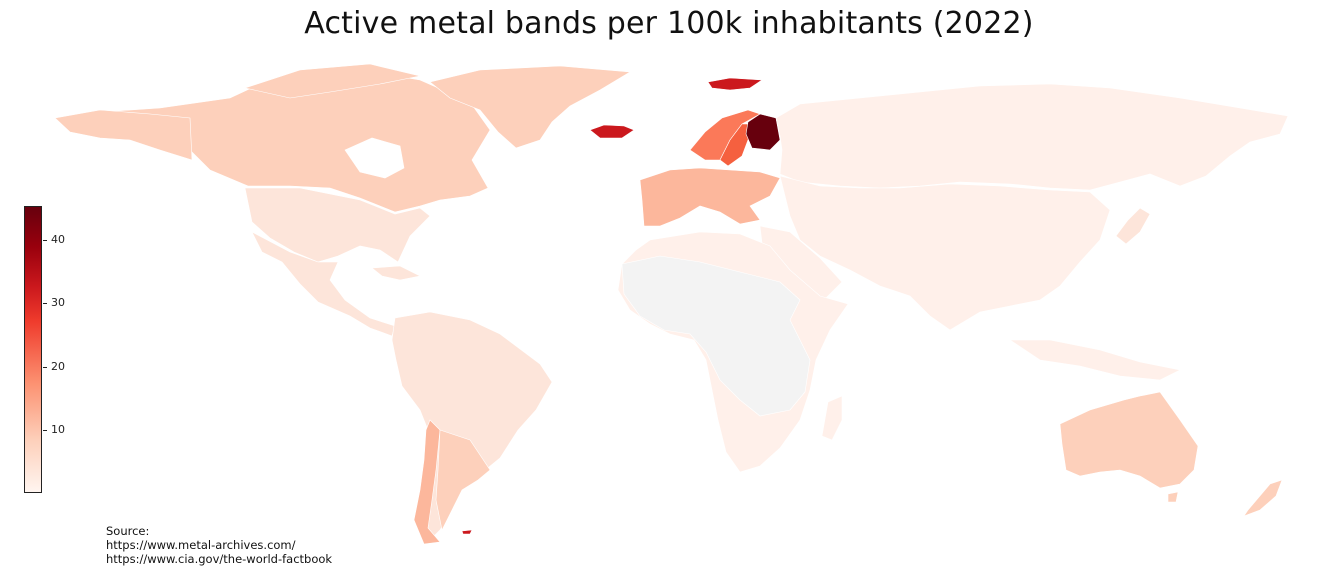  I want to click on argentina-region, so click(463, 480).